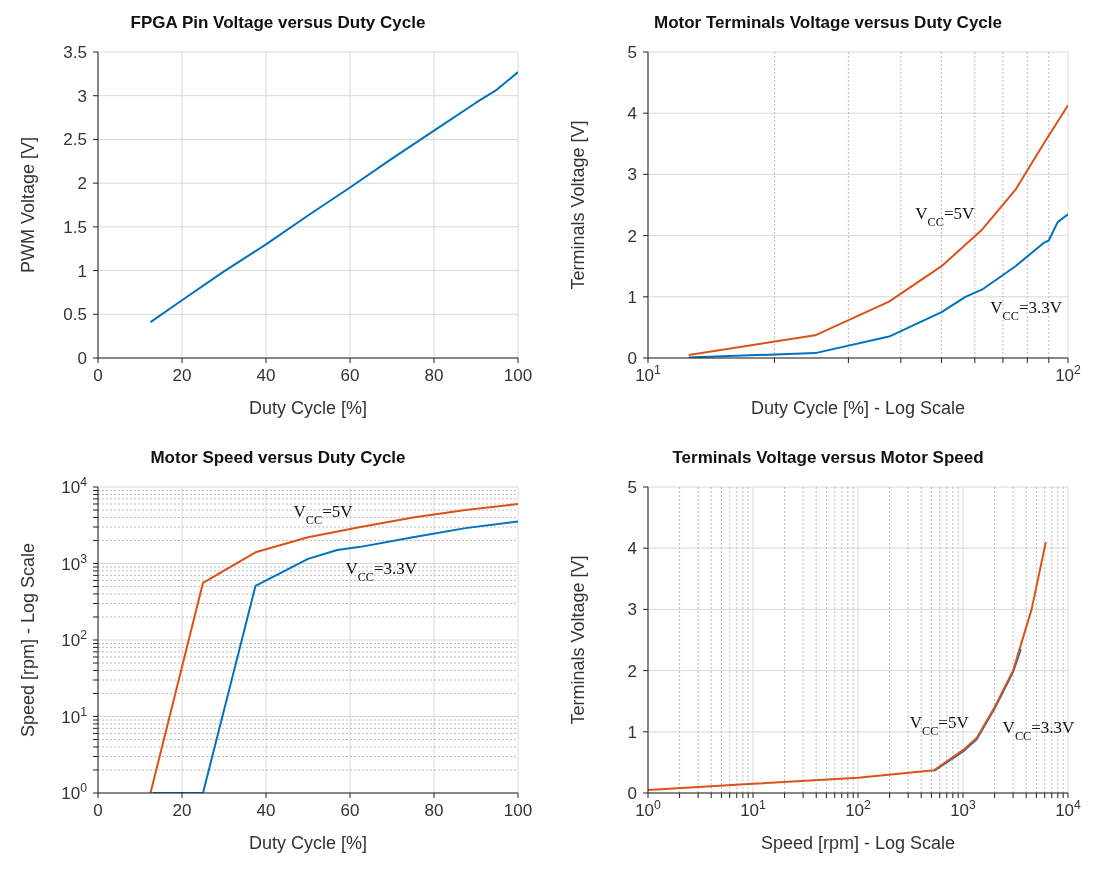 Image resolution: width=1106 pixels, height=885 pixels. I want to click on y-axis-title: Speed [rpm] - Log Scale, so click(28, 640).